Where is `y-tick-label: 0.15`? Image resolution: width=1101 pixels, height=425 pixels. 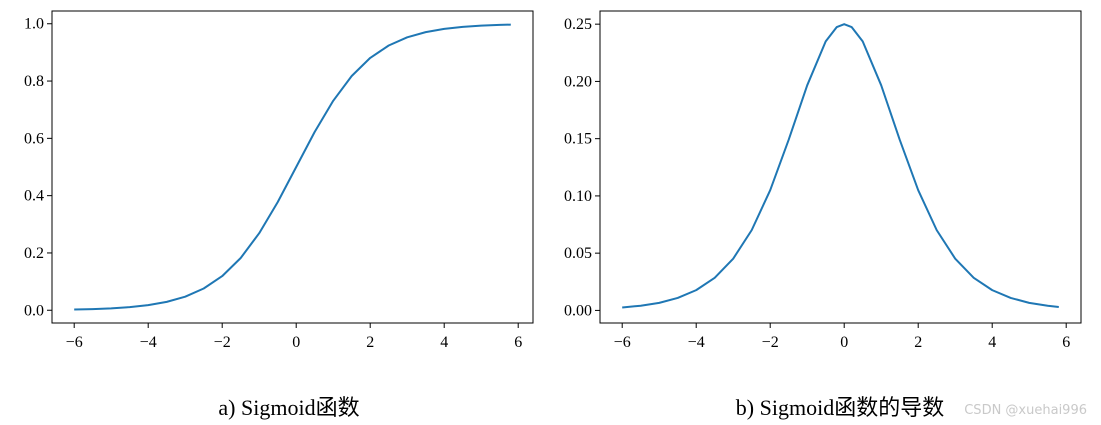
y-tick-label: 0.15 is located at coordinates (578, 139).